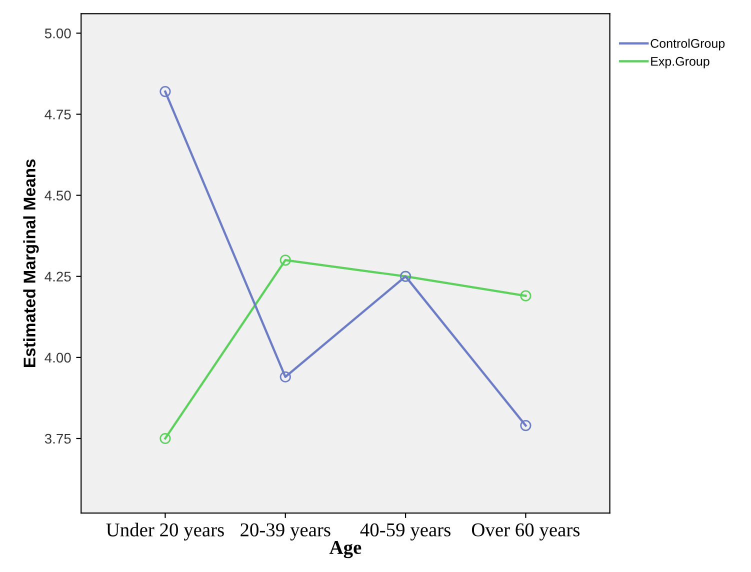 This screenshot has width=751, height=572. I want to click on y-tick-label: 3.75, so click(57, 439).